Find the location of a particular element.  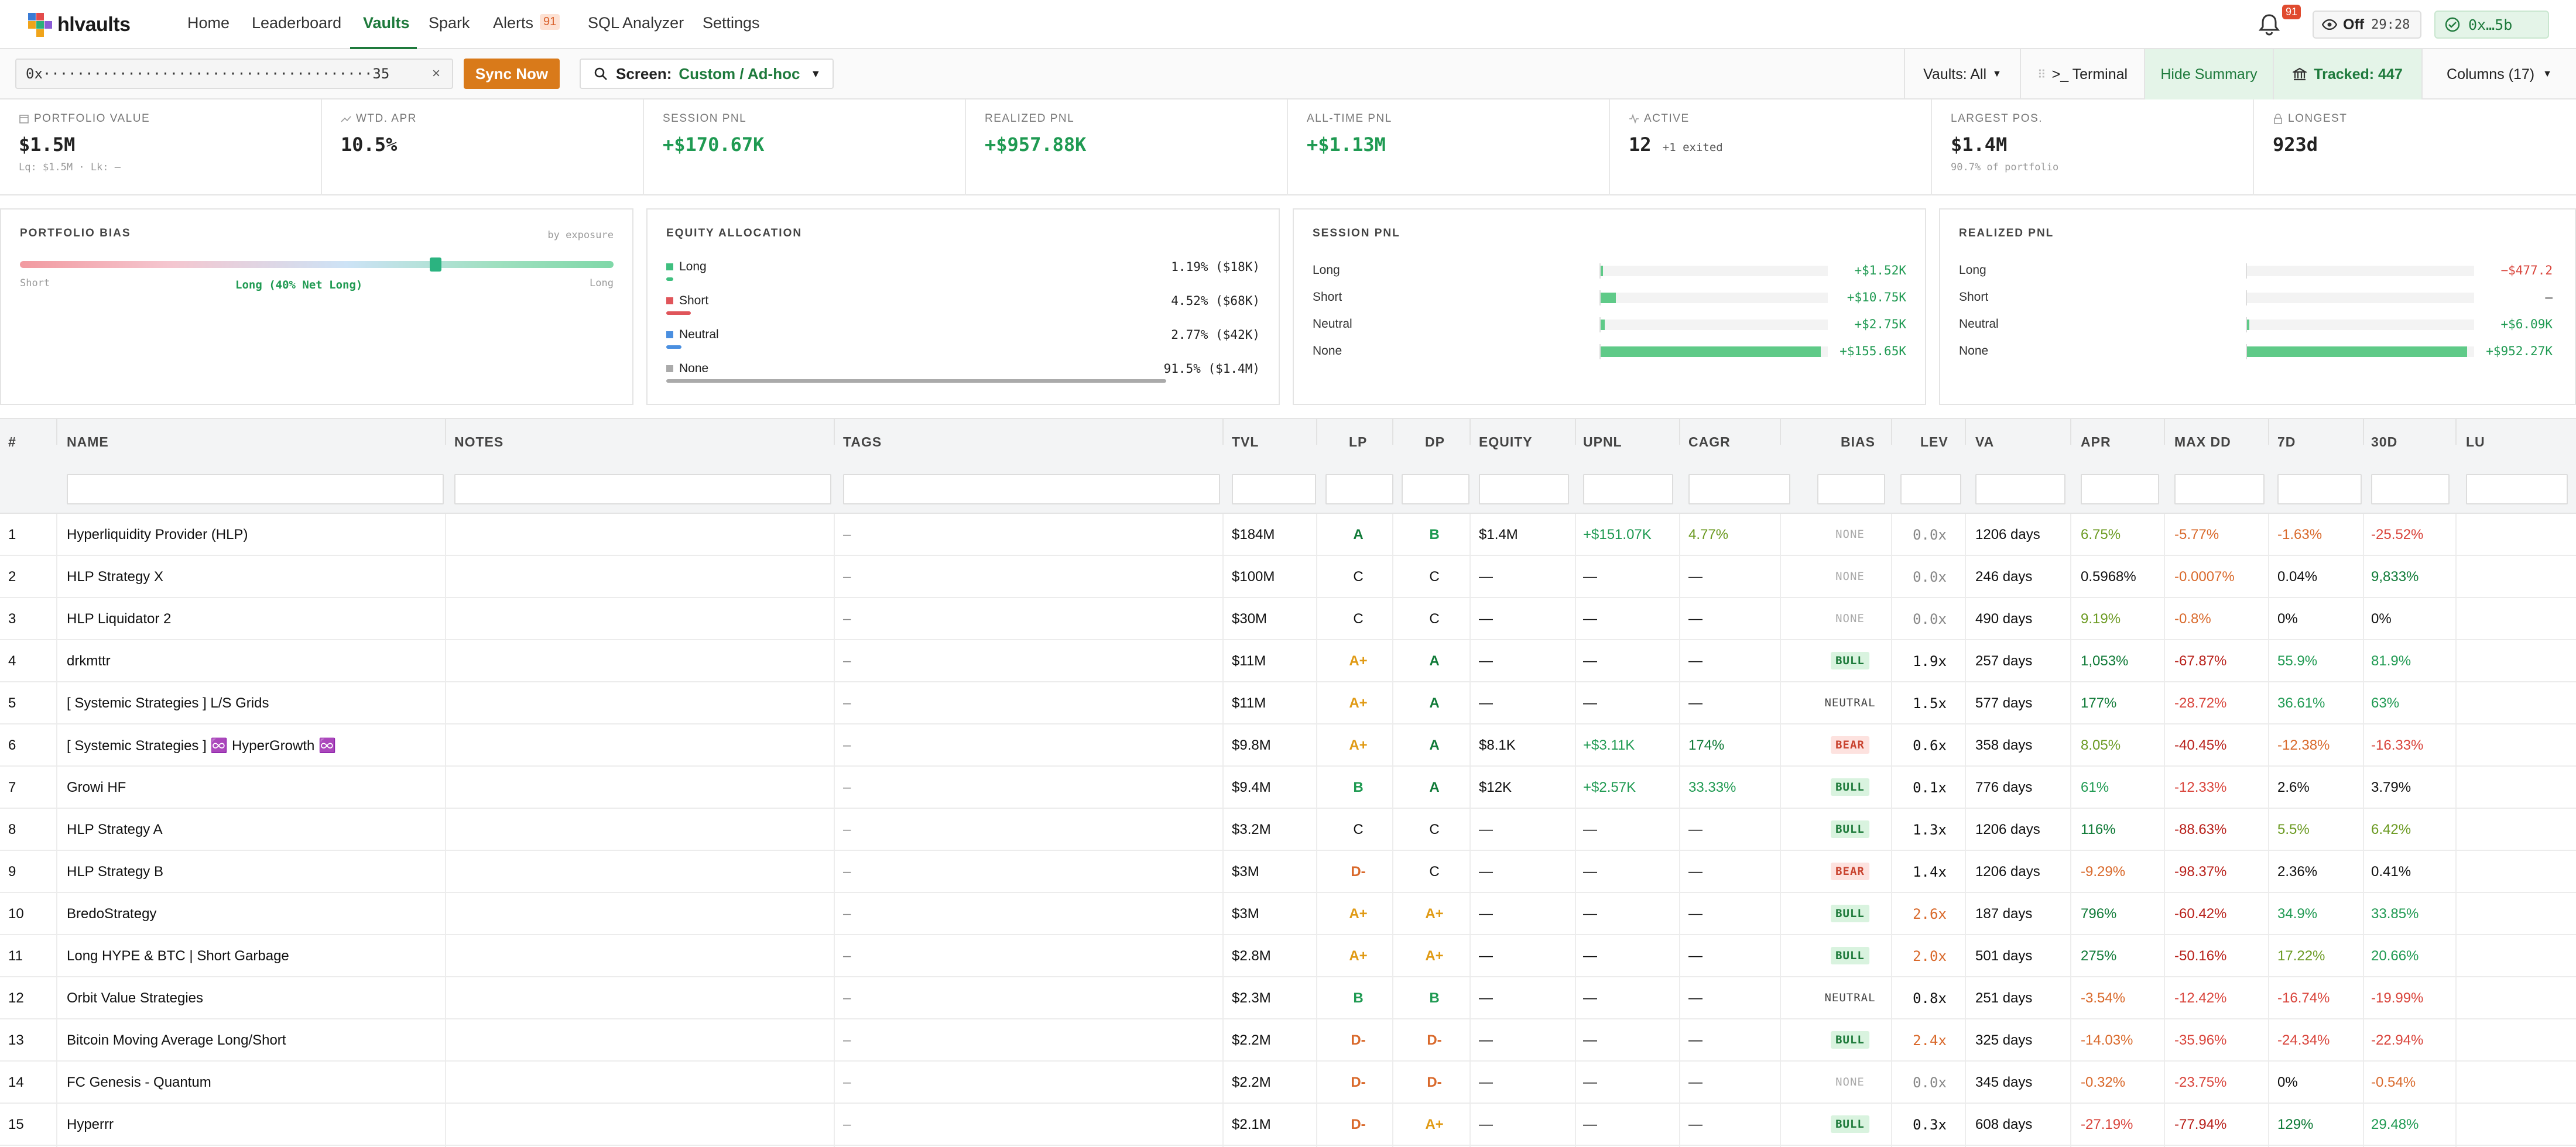

nav-leaderboard: Leaderboard is located at coordinates (297, 23).